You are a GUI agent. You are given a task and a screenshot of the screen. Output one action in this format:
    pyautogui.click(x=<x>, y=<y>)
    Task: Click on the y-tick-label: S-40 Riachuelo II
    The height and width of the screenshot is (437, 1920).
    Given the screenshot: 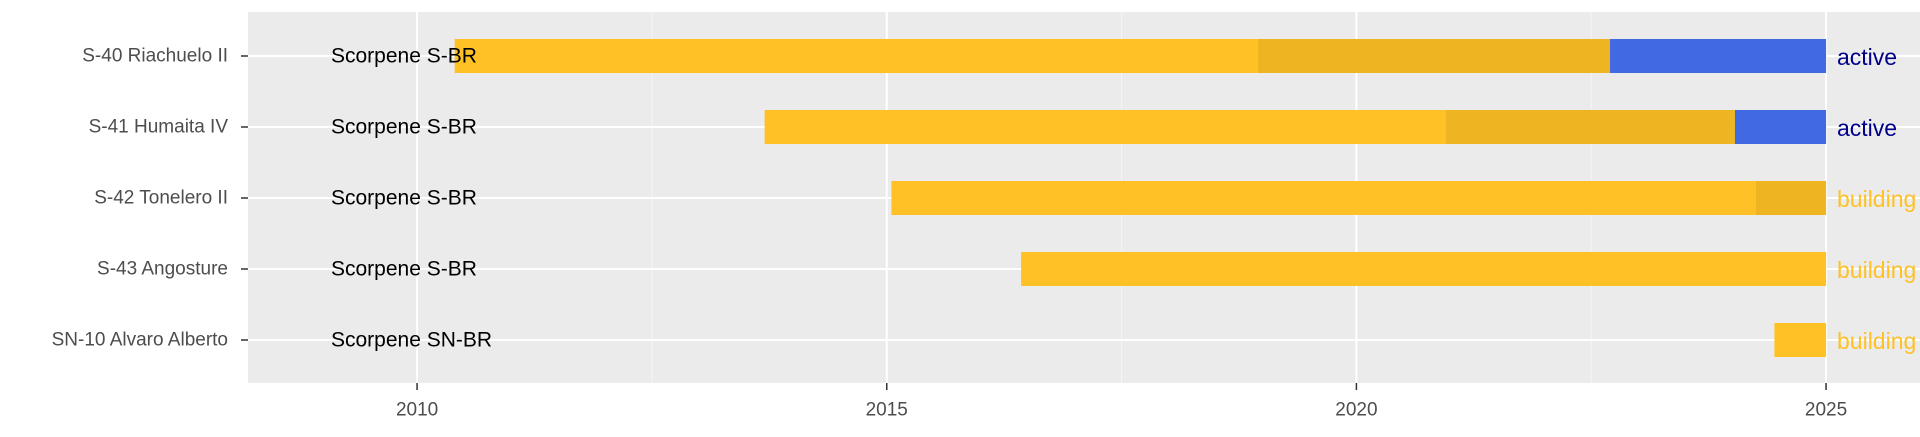 What is the action you would take?
    pyautogui.click(x=155, y=56)
    